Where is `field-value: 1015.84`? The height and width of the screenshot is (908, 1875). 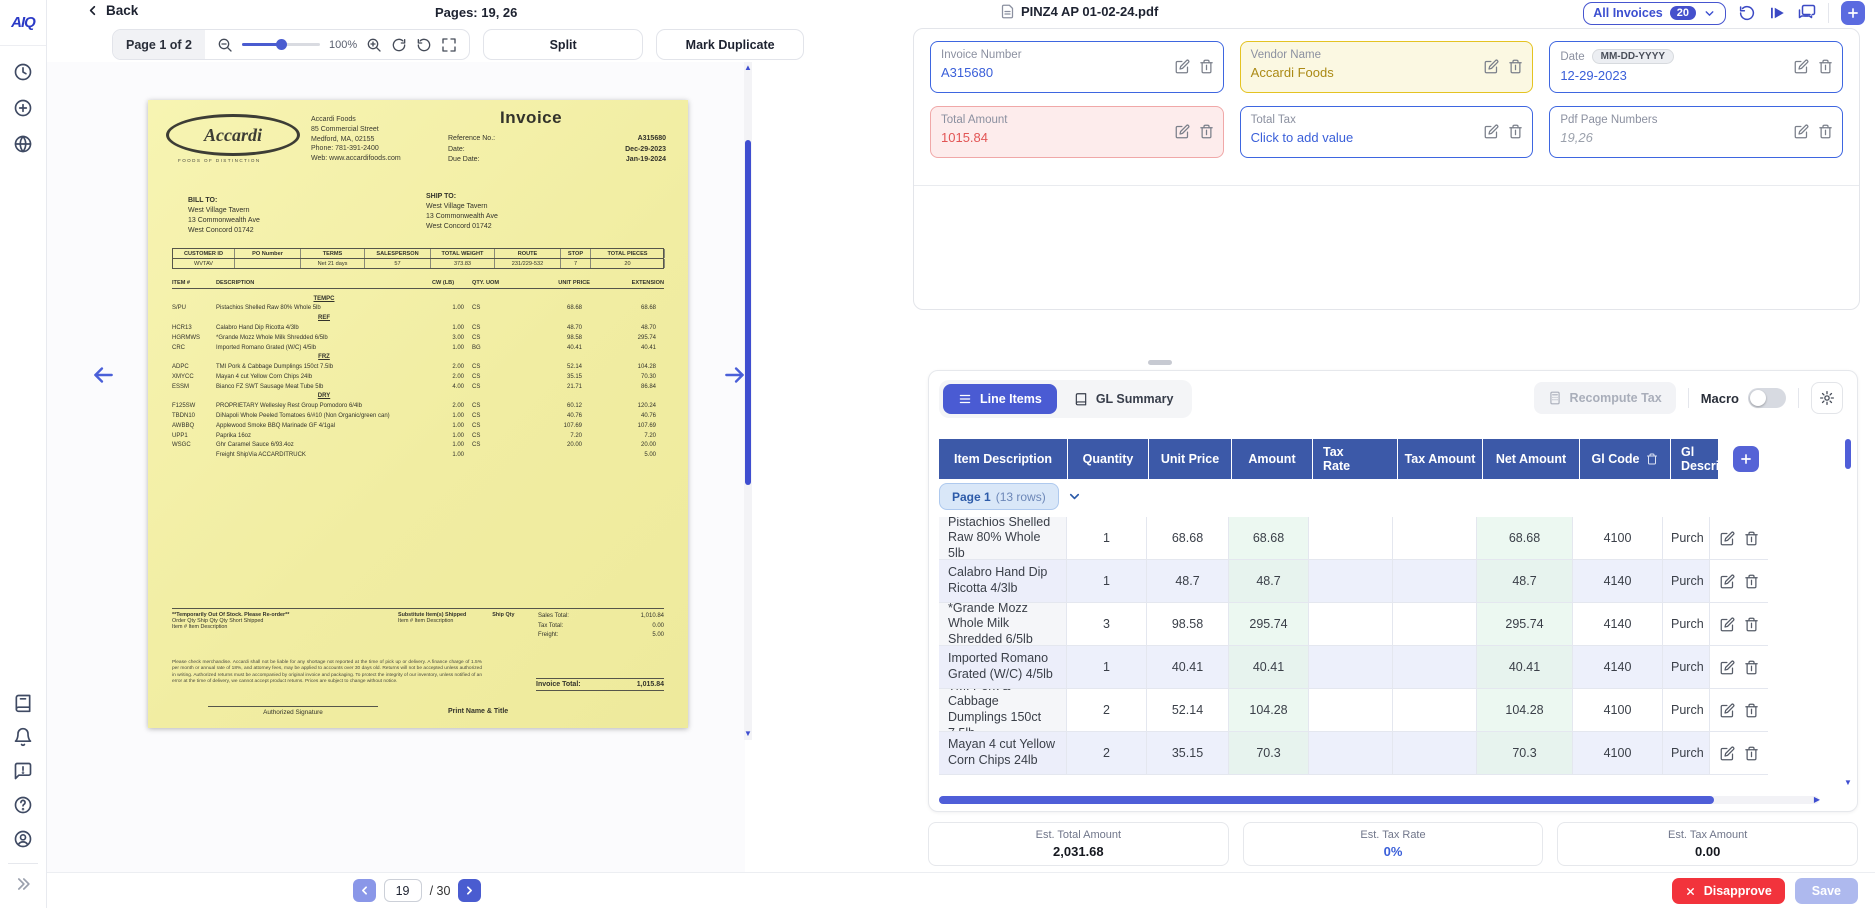 field-value: 1015.84 is located at coordinates (964, 137).